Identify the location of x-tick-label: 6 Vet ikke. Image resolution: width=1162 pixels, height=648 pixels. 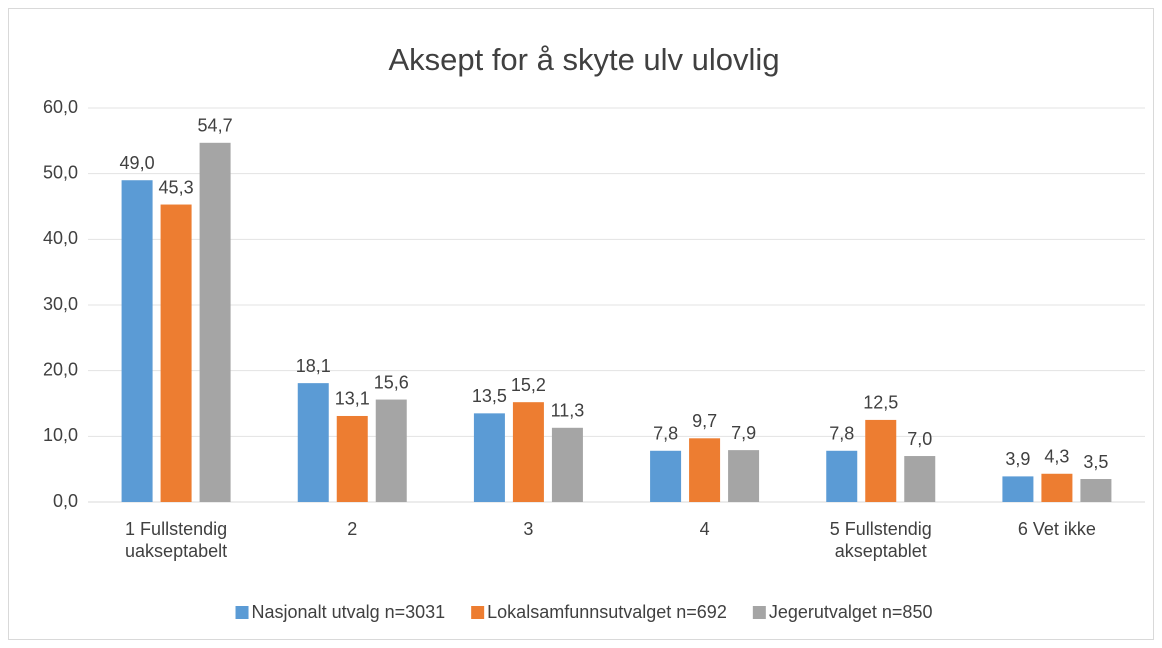
(1057, 529).